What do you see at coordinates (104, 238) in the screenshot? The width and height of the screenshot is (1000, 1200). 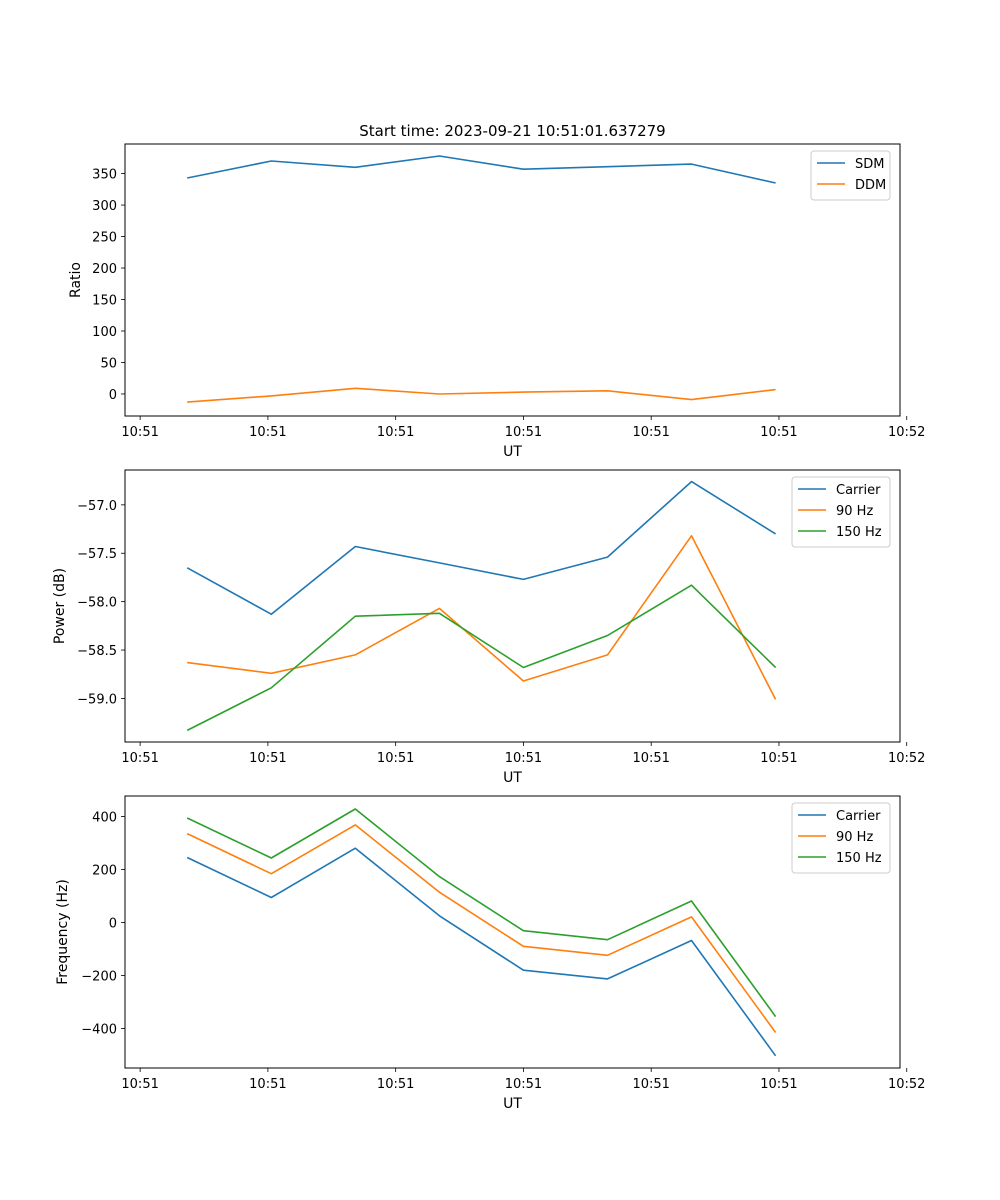 I see `ratio-y-tick-label: 250` at bounding box center [104, 238].